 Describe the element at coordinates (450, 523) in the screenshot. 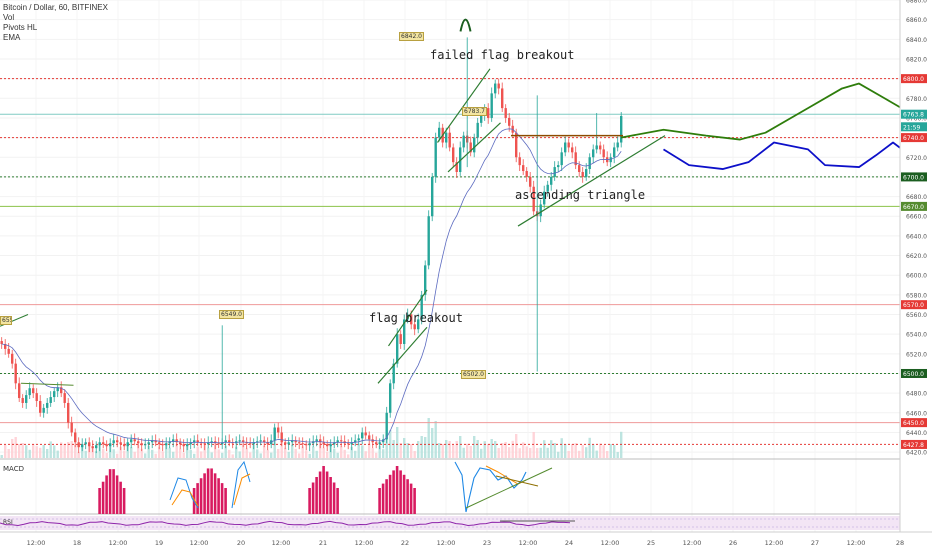

I see `rsi-panel` at that location.